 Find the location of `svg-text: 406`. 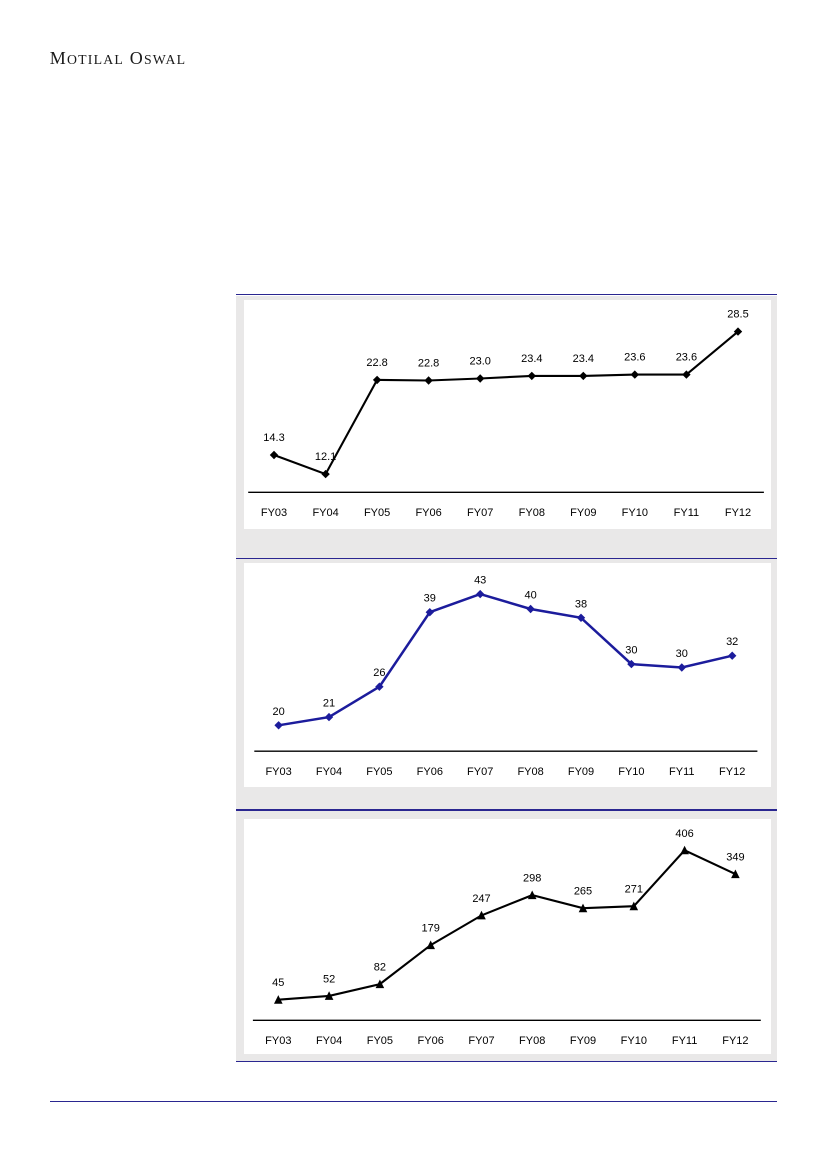

svg-text: 406 is located at coordinates (684, 834).